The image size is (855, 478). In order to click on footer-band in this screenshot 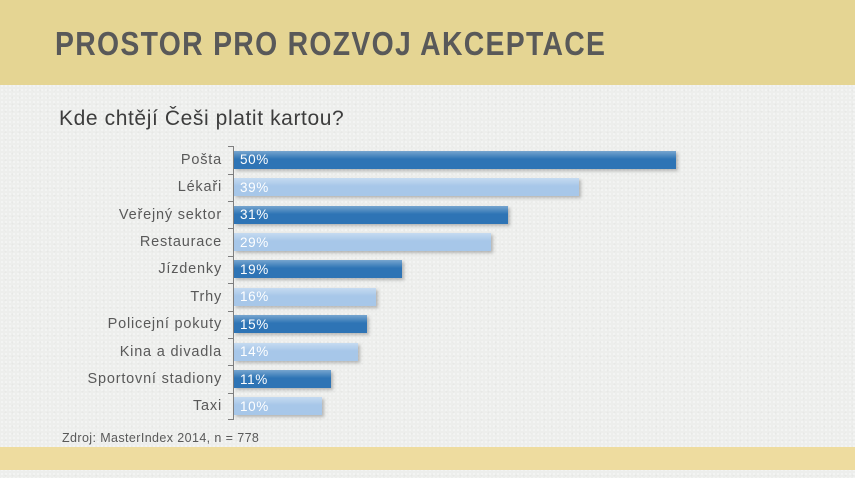, I will do `click(427, 458)`.